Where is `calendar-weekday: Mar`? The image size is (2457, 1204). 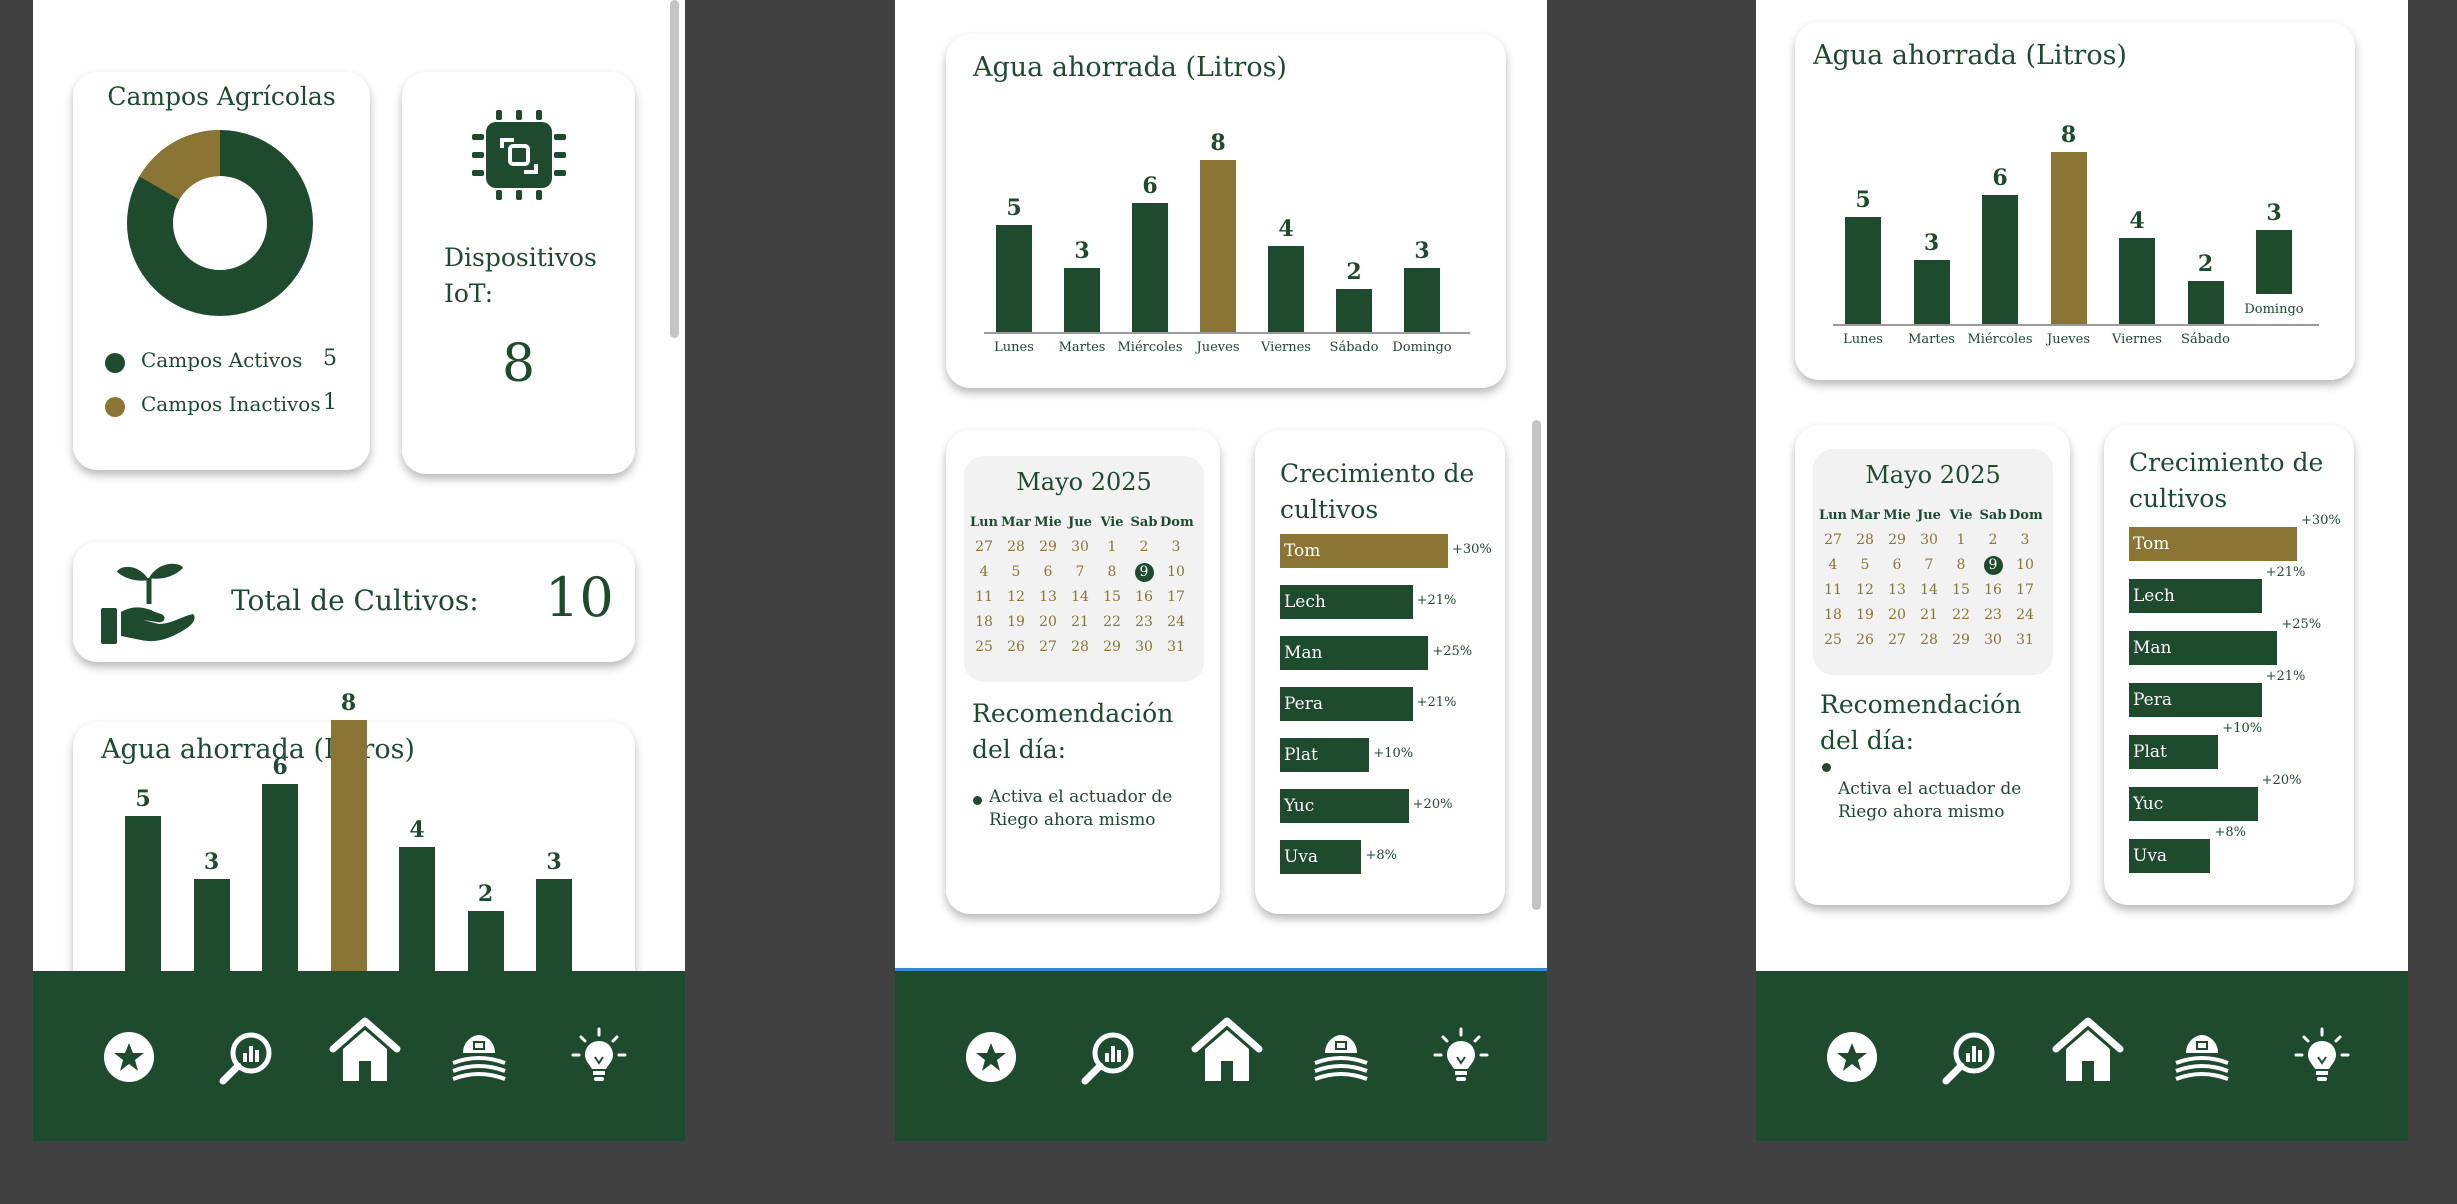
calendar-weekday: Mar is located at coordinates (1865, 515).